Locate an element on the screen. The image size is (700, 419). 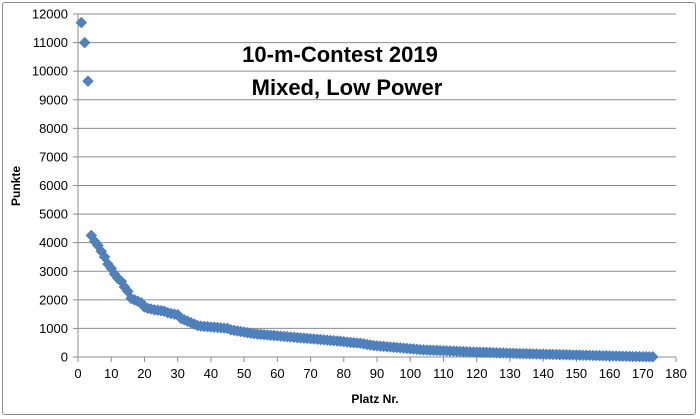
x-tick-label: 30 is located at coordinates (177, 373).